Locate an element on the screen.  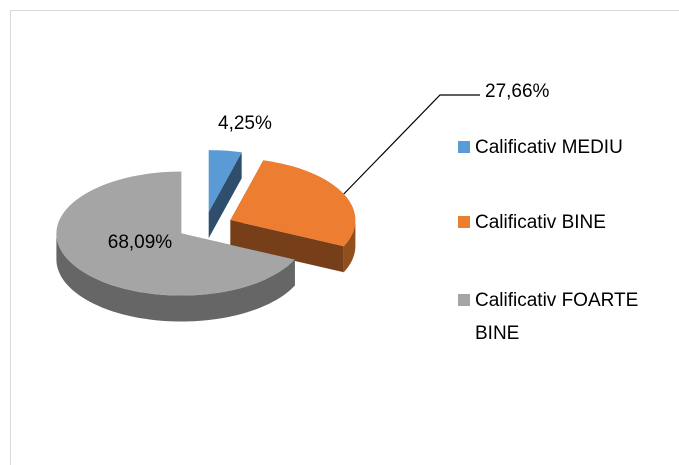
legend-label: Calificativ FOARTE BINE is located at coordinates (557, 317).